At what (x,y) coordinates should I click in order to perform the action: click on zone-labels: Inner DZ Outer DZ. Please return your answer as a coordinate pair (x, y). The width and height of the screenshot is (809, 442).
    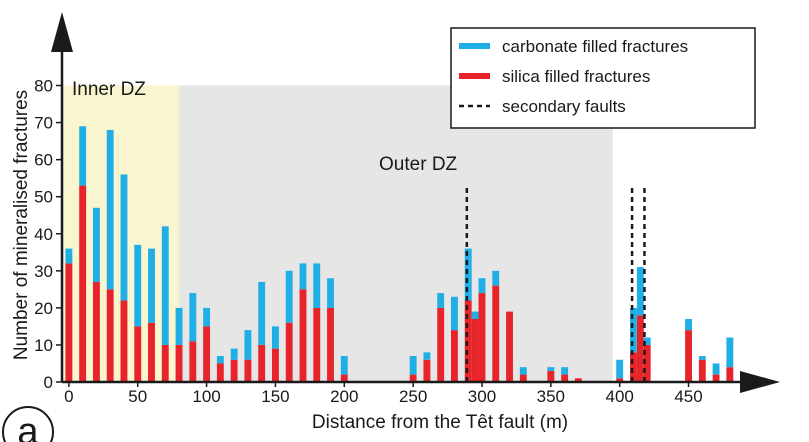
    Looking at the image, I should click on (265, 127).